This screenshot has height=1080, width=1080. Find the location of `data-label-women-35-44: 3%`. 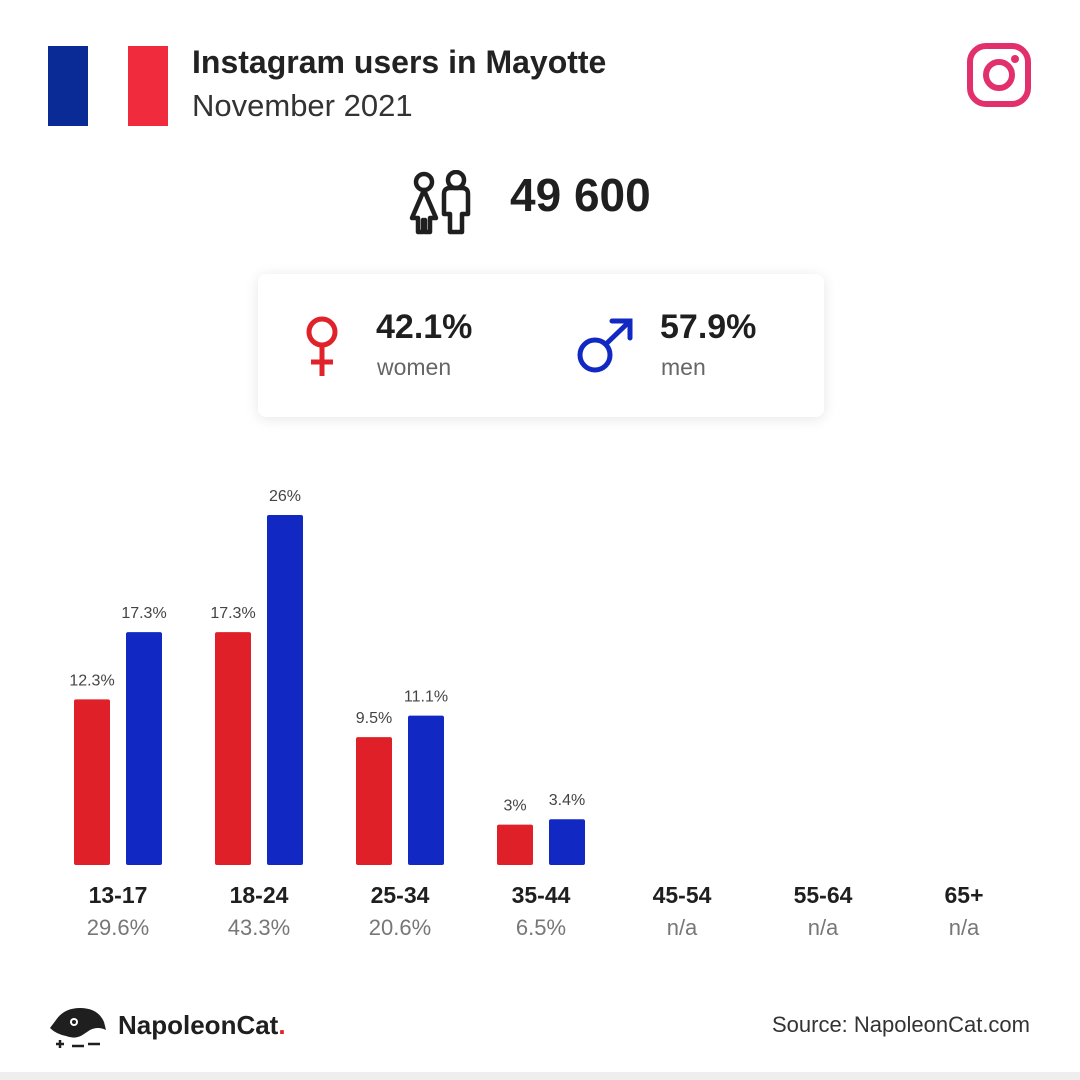

data-label-women-35-44: 3% is located at coordinates (514, 806).